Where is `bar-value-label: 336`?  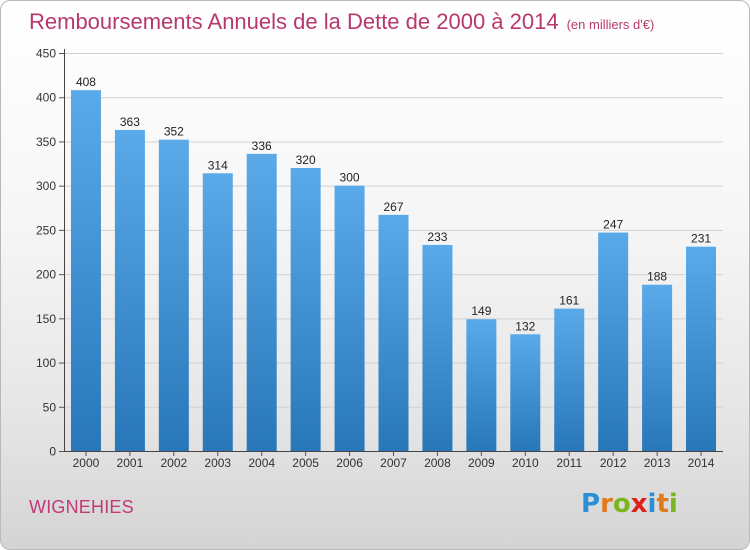 bar-value-label: 336 is located at coordinates (262, 146).